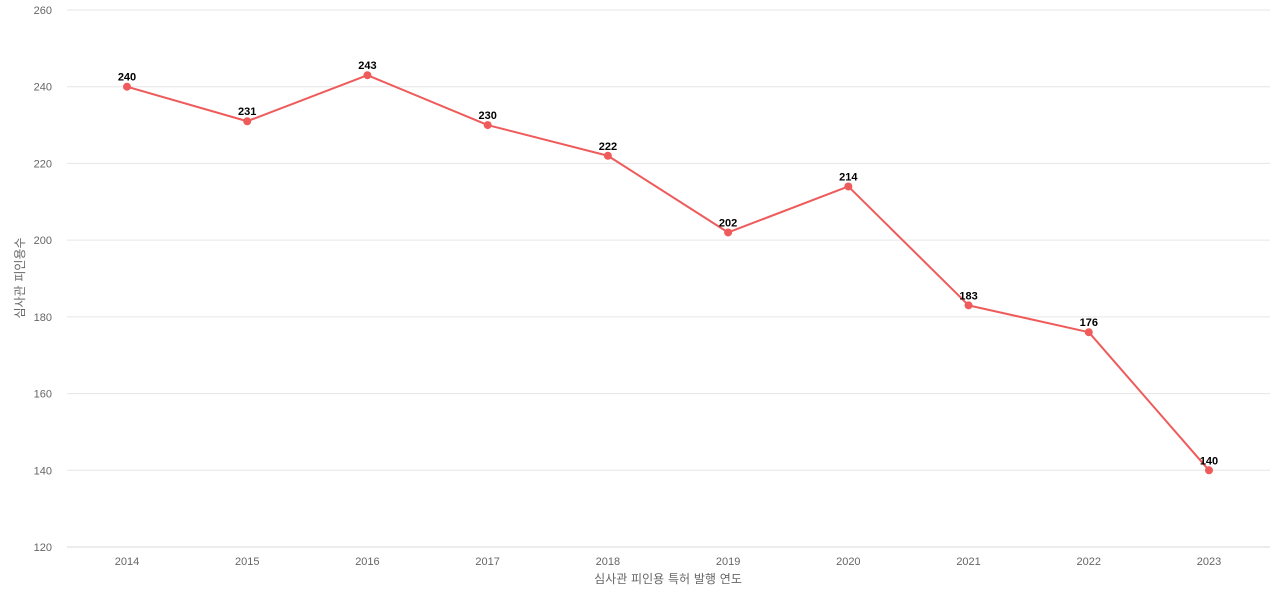 This screenshot has height=600, width=1280. I want to click on data-label: 140, so click(1209, 461).